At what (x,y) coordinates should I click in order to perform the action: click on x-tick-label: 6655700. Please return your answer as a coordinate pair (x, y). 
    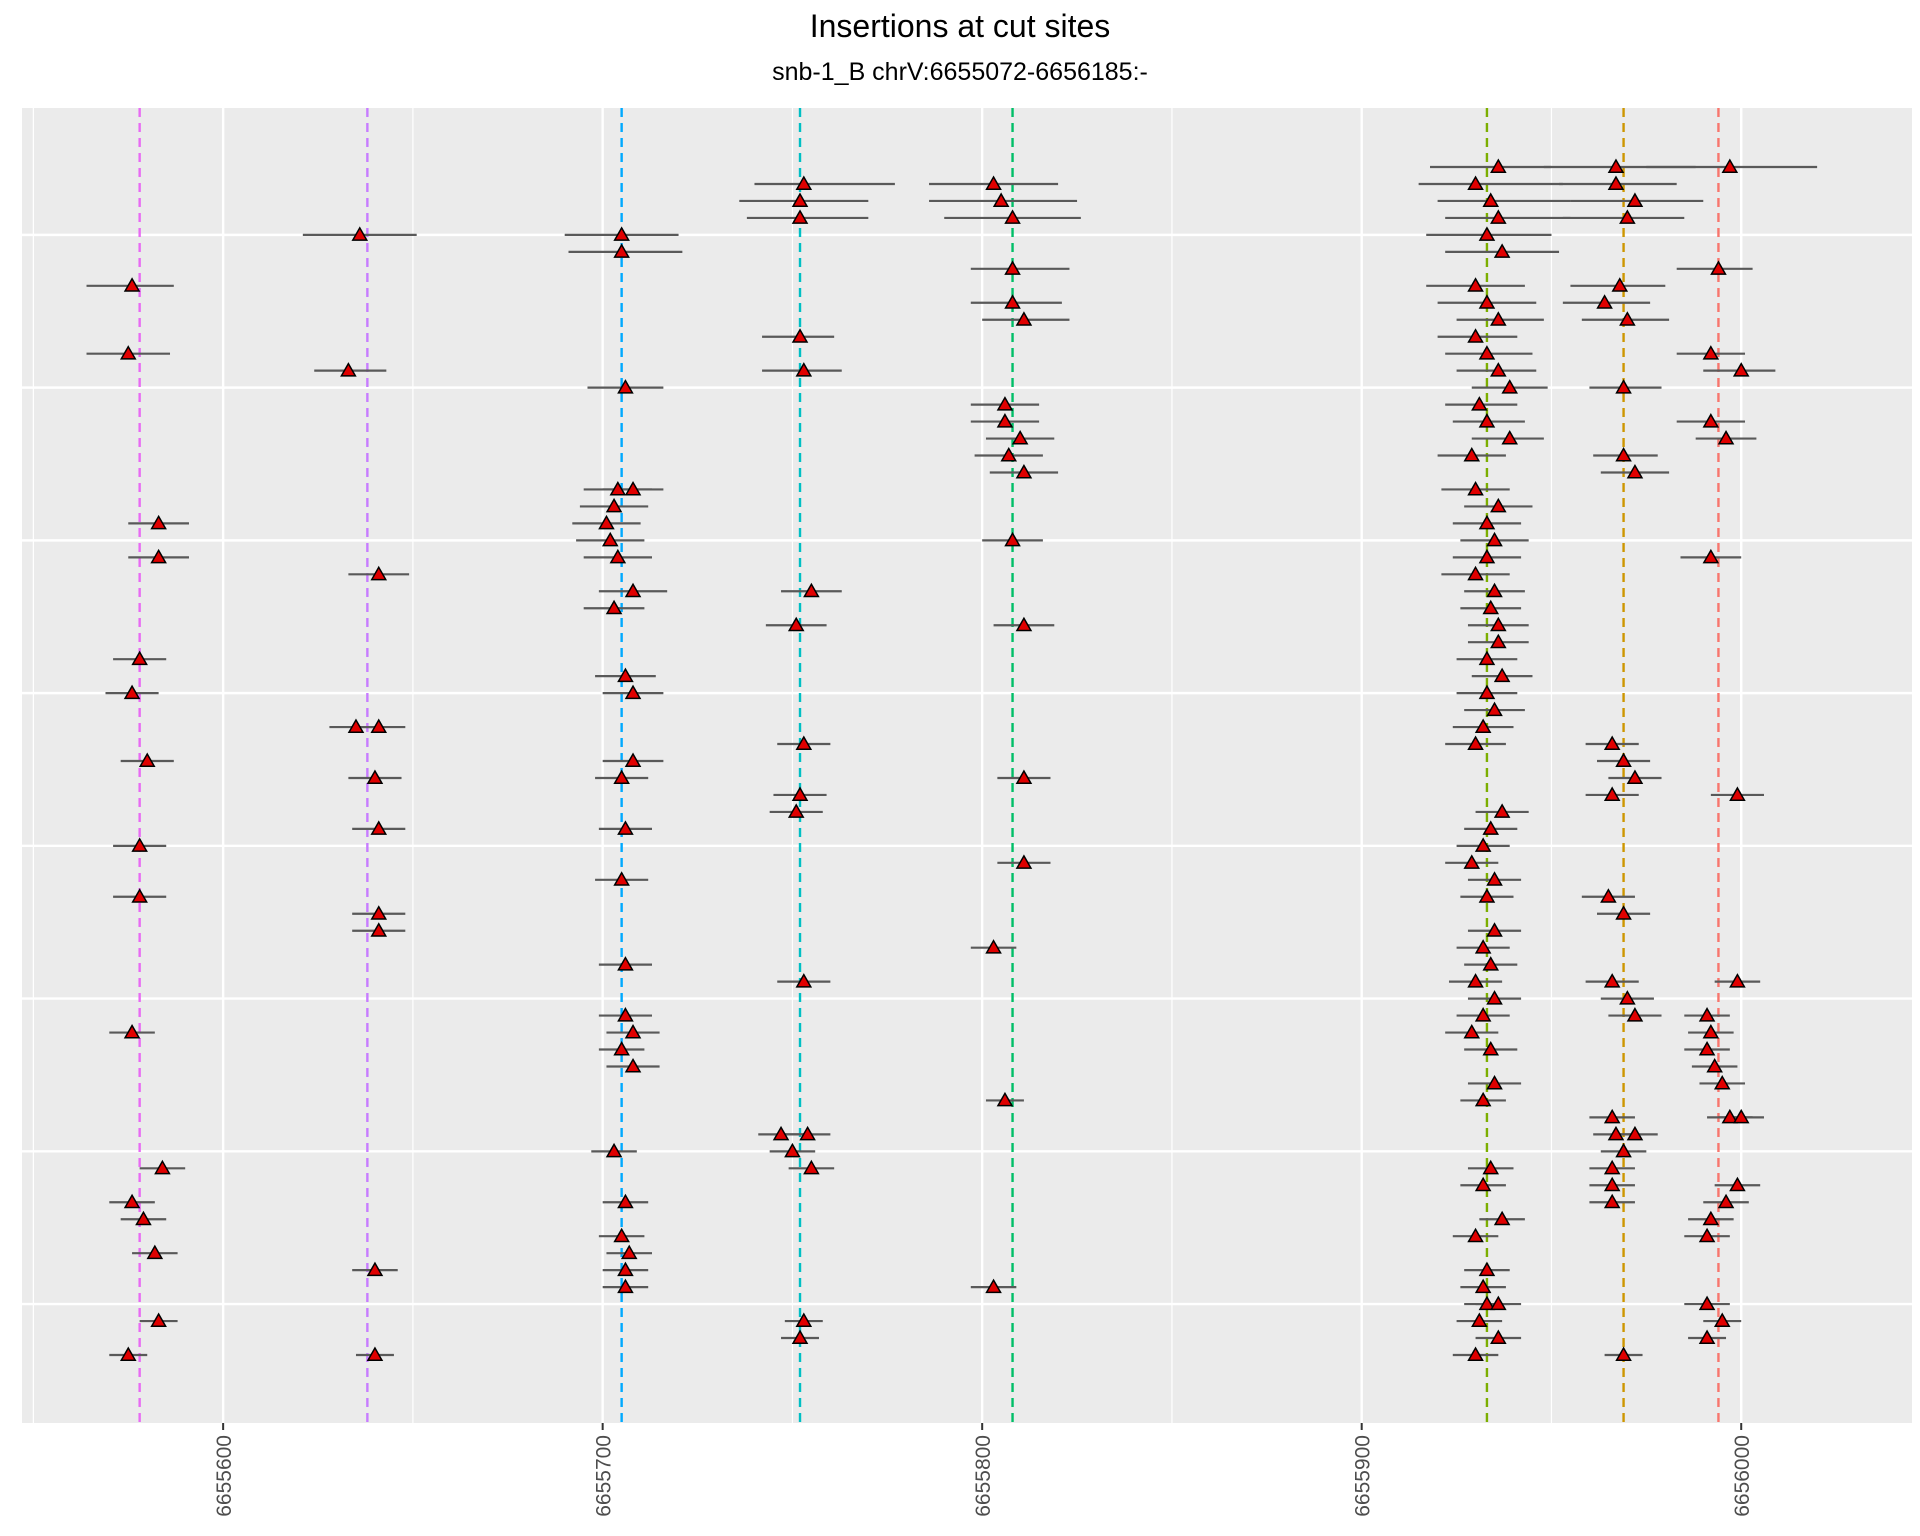
    Looking at the image, I should click on (604, 1476).